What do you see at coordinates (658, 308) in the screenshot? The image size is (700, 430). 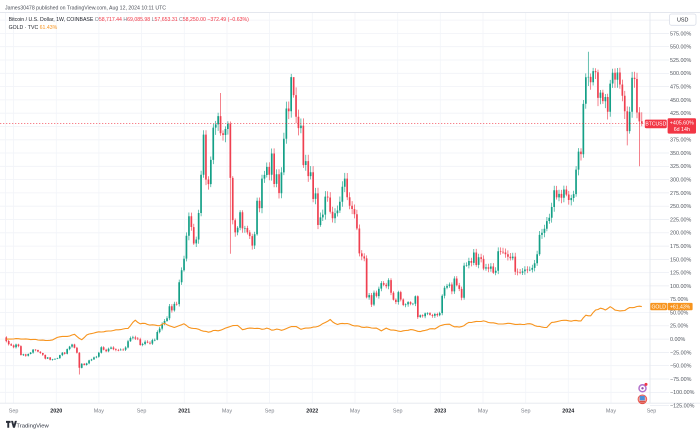 I see `svg-text: GOLD` at bounding box center [658, 308].